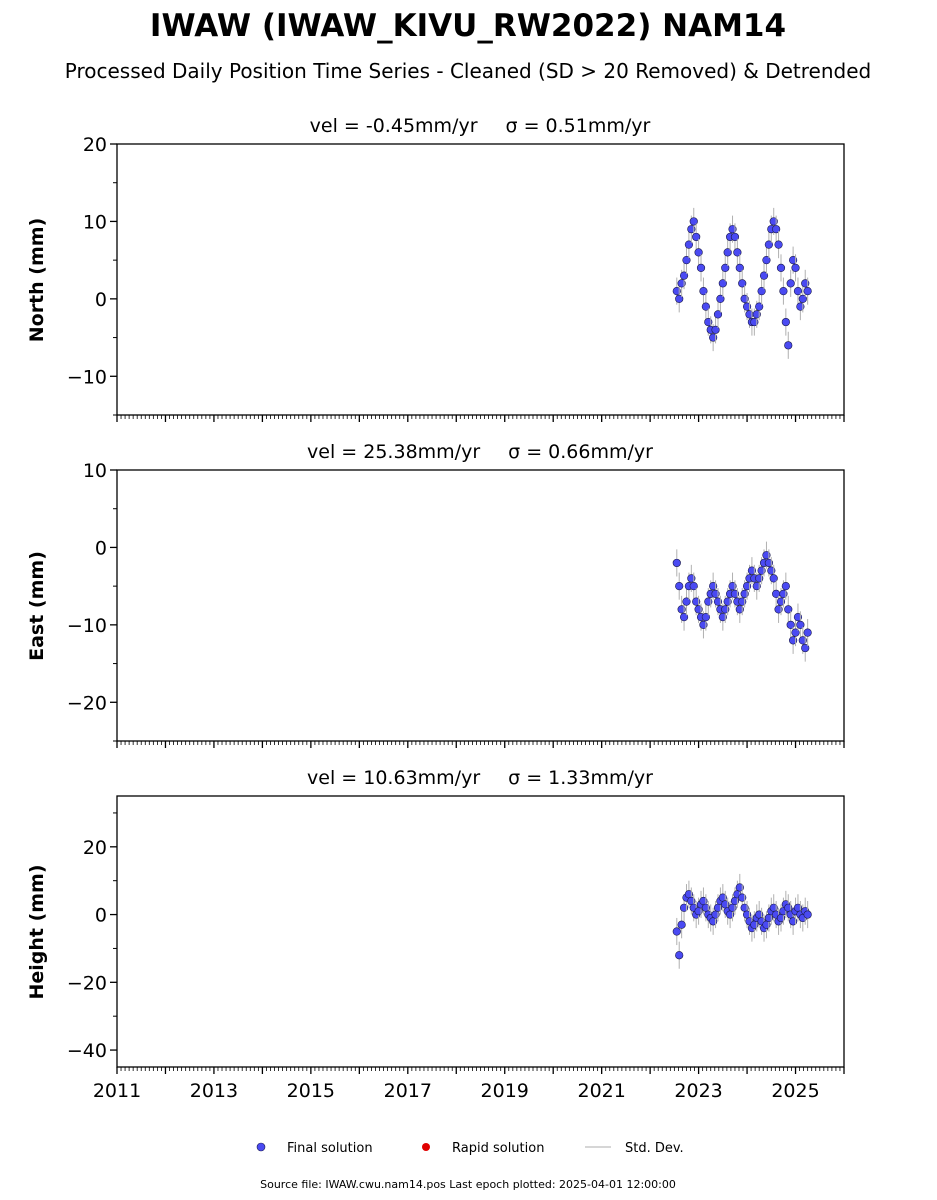 The height and width of the screenshot is (1200, 937). I want to click on height-xtick-label: 2023, so click(698, 1091).